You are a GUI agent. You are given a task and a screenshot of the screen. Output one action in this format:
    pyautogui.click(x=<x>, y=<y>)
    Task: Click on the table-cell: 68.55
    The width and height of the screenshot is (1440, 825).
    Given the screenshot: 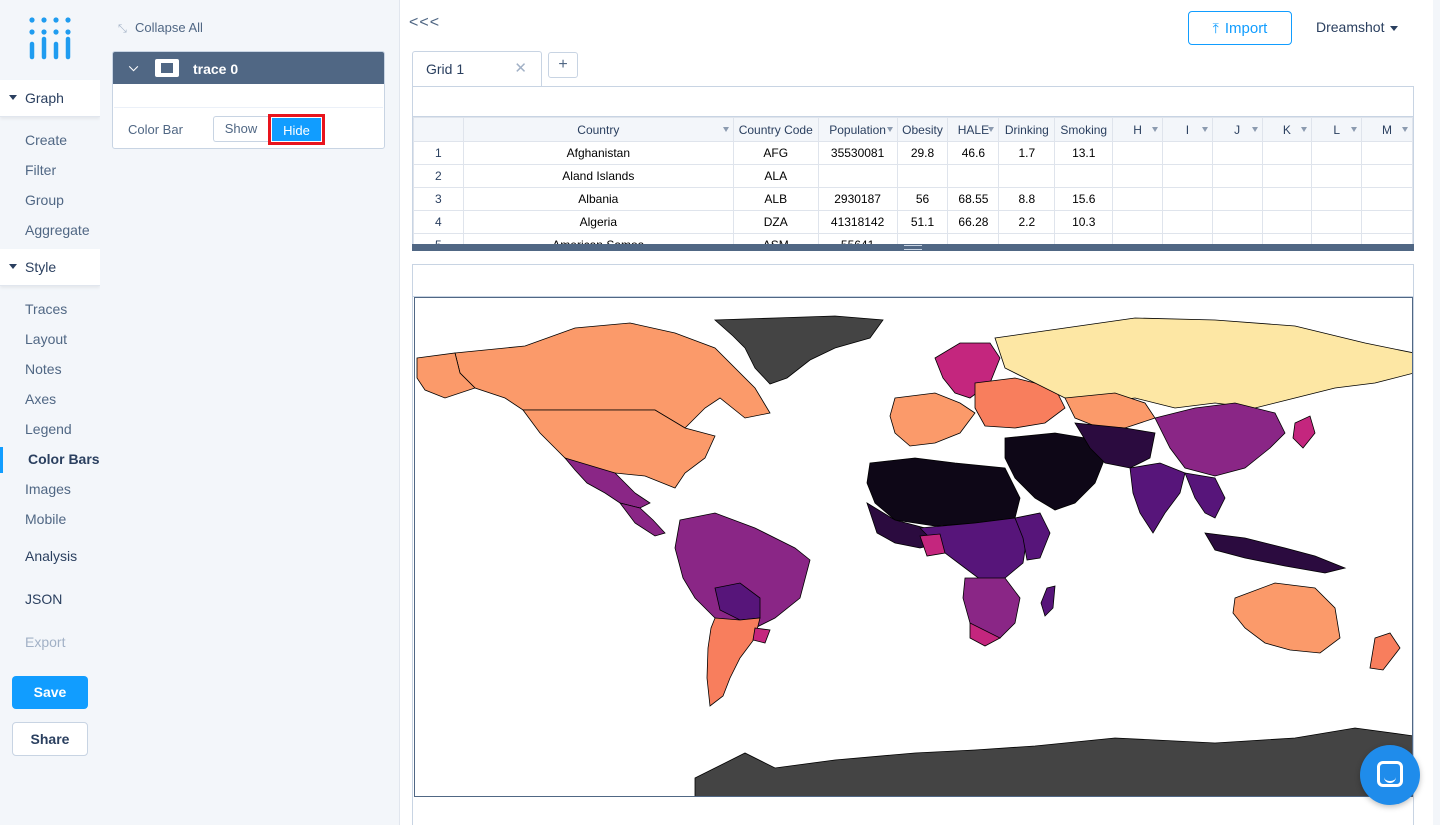 What is the action you would take?
    pyautogui.click(x=973, y=199)
    